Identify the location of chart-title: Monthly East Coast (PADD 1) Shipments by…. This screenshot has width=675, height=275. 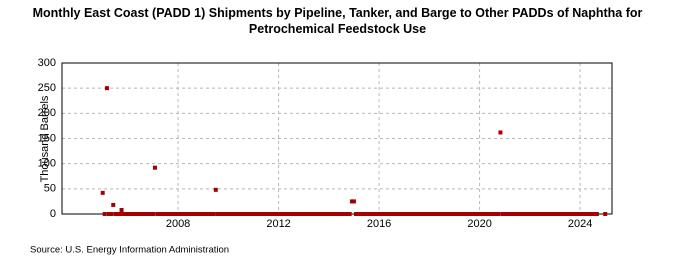
(337, 21).